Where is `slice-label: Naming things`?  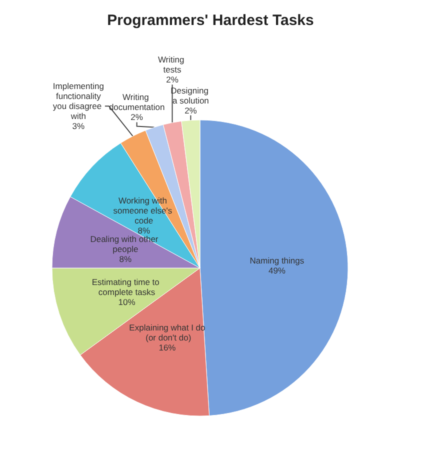
slice-label: Naming things is located at coordinates (277, 261).